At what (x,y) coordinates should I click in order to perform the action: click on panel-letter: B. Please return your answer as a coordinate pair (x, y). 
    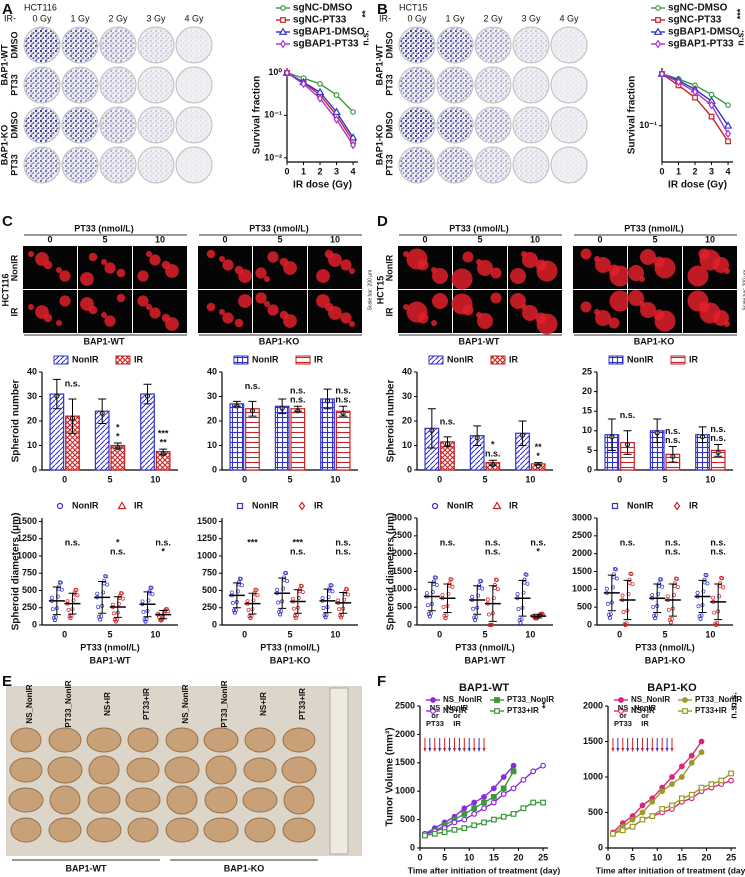
    Looking at the image, I should click on (382, 9).